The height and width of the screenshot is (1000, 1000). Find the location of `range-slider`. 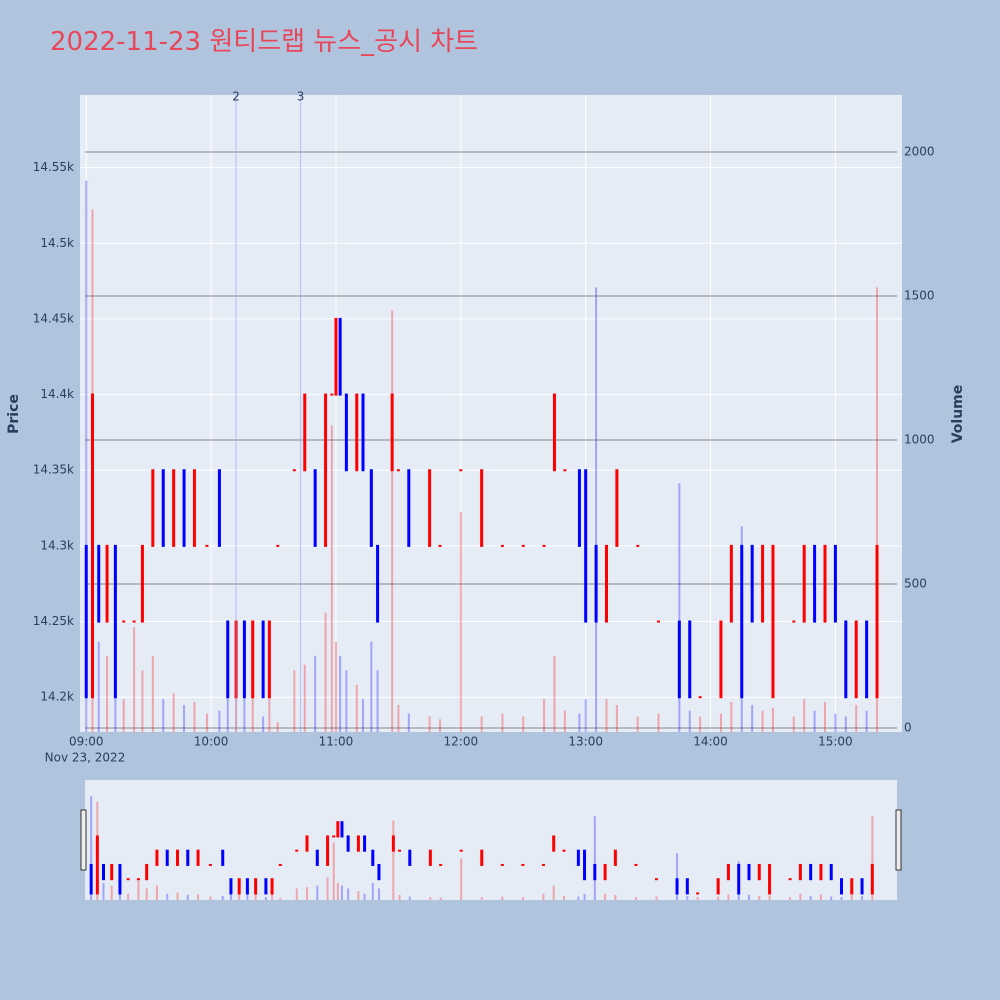

range-slider is located at coordinates (491, 840).